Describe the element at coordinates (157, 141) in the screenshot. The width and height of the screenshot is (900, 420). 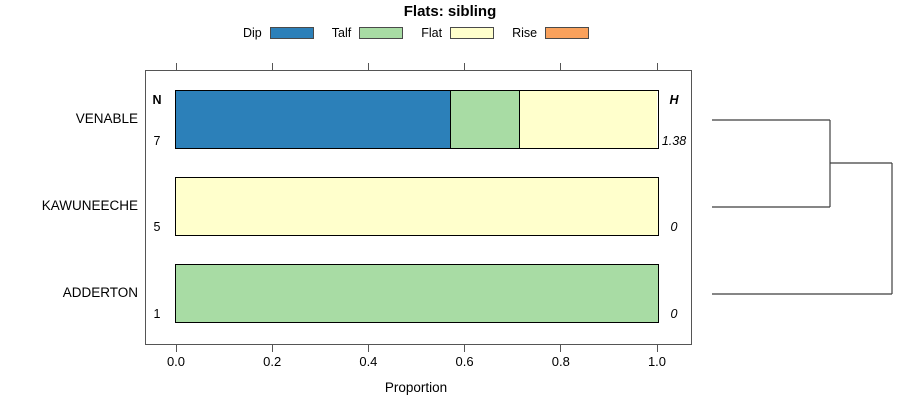
I see `n-value: 7` at that location.